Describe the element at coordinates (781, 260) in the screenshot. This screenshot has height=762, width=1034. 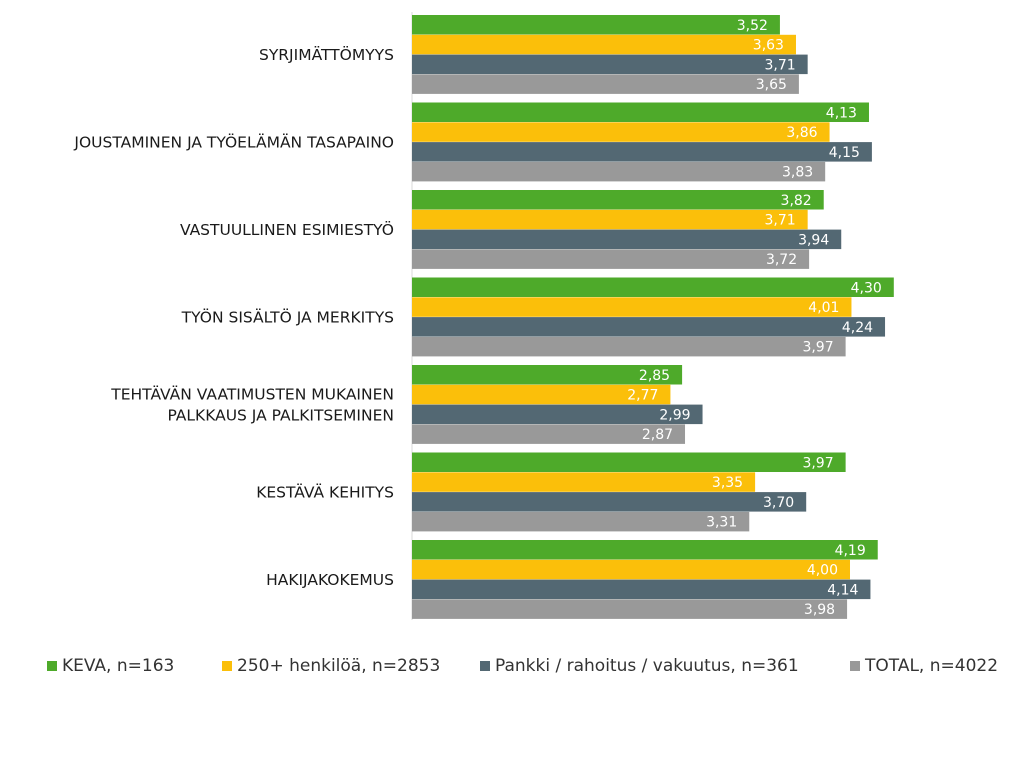
I see `data-label: 3,72` at that location.